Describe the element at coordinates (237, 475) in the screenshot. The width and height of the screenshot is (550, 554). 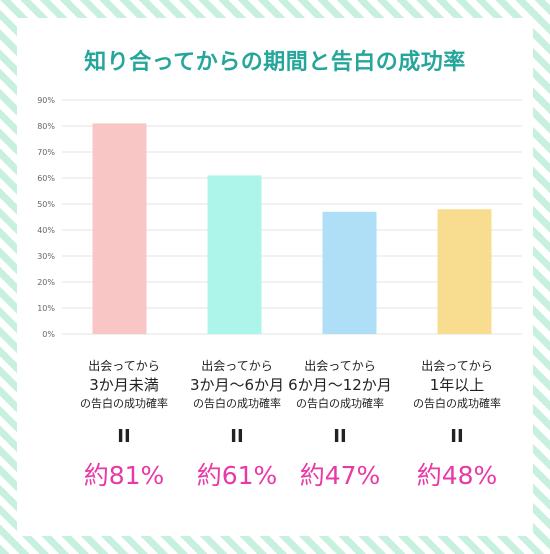
I see `success-rate: 約61%` at that location.